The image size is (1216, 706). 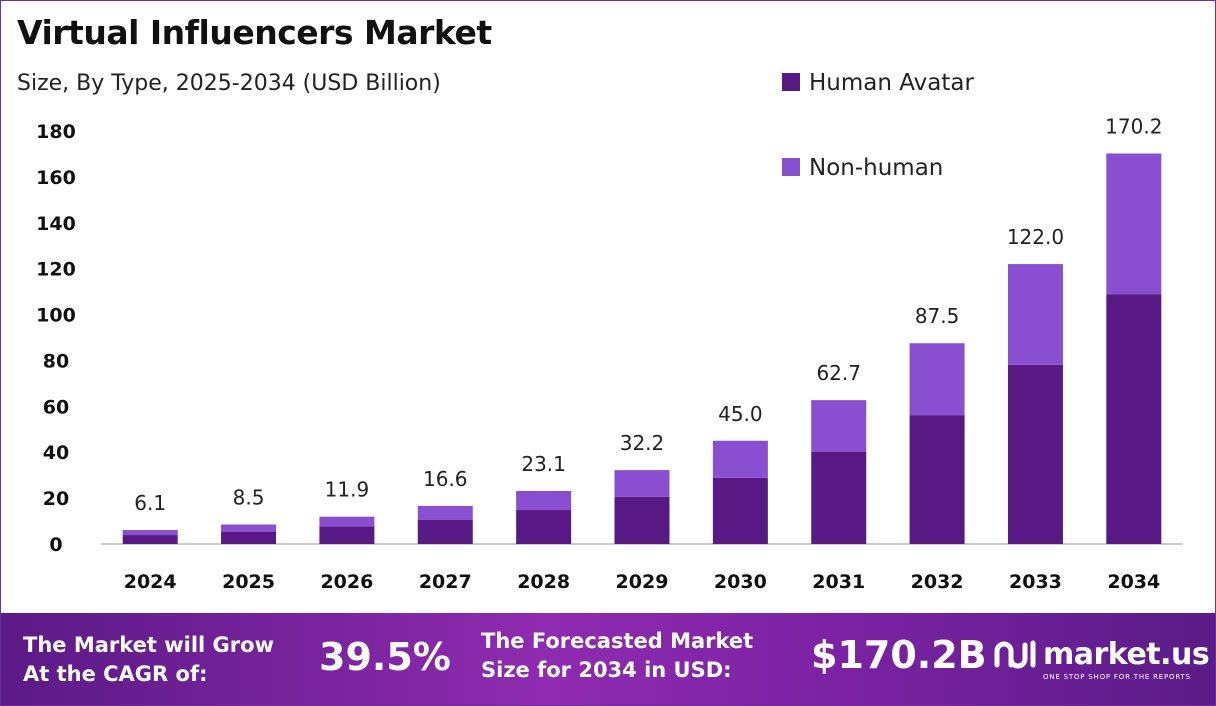 I want to click on x-tick-label: 2031, so click(x=838, y=582).